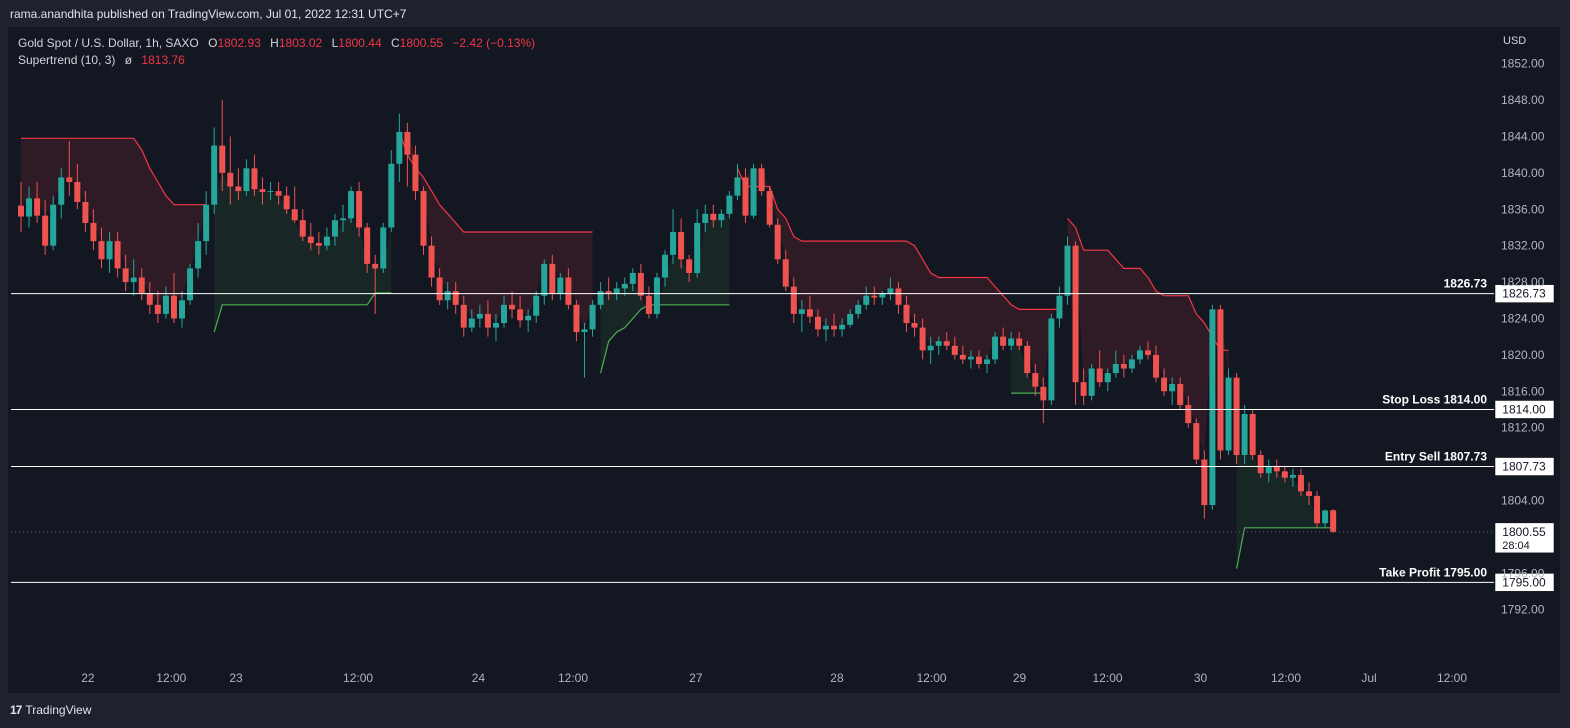  What do you see at coordinates (785, 710) in the screenshot?
I see `footer: 17 TradingView` at bounding box center [785, 710].